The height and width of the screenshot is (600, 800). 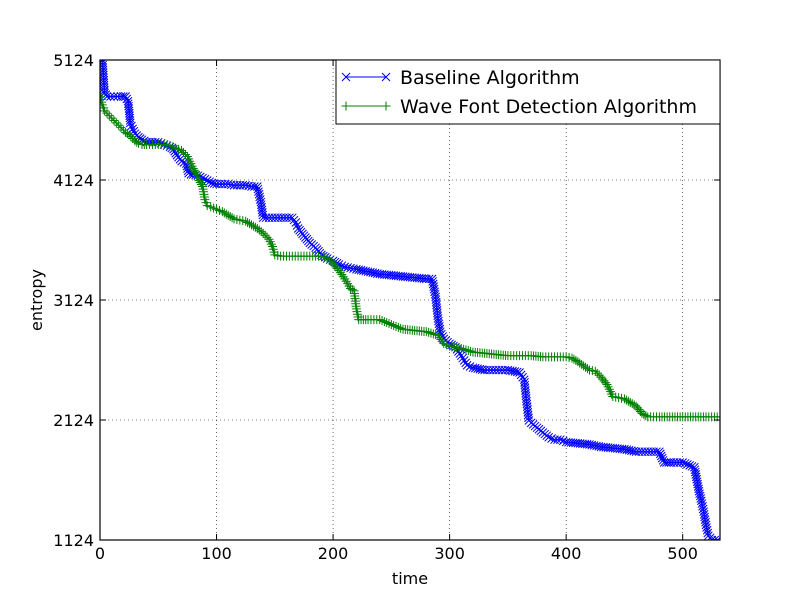 I want to click on x-tick-label: 400, so click(x=566, y=553).